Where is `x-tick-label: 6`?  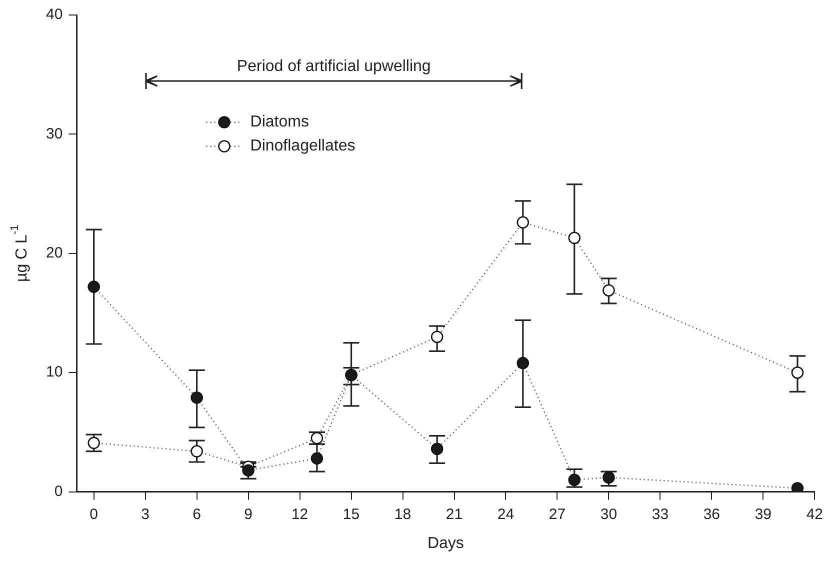
x-tick-label: 6 is located at coordinates (196, 514).